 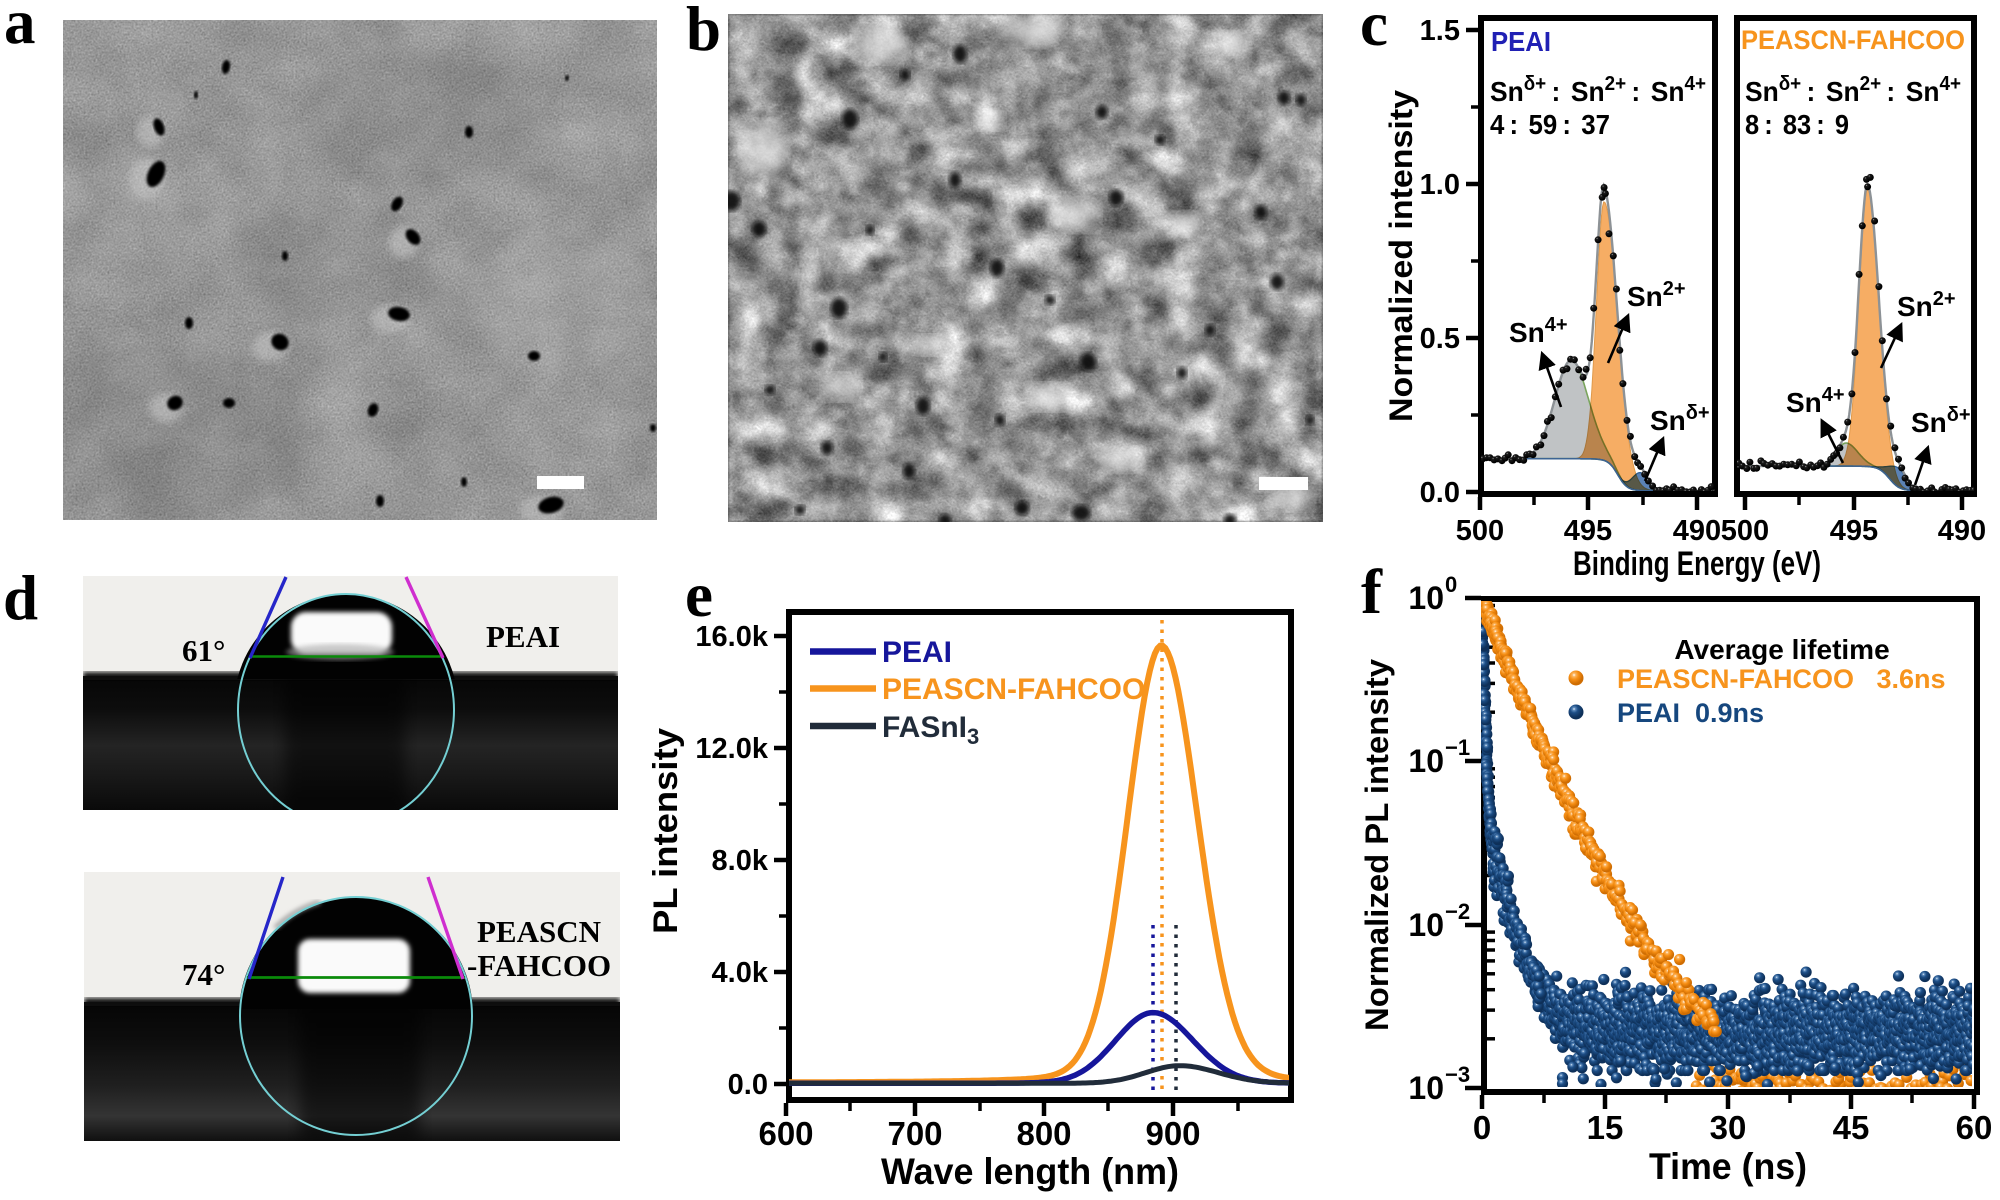 What do you see at coordinates (1457, 1074) in the screenshot?
I see `svg-text: −3` at bounding box center [1457, 1074].